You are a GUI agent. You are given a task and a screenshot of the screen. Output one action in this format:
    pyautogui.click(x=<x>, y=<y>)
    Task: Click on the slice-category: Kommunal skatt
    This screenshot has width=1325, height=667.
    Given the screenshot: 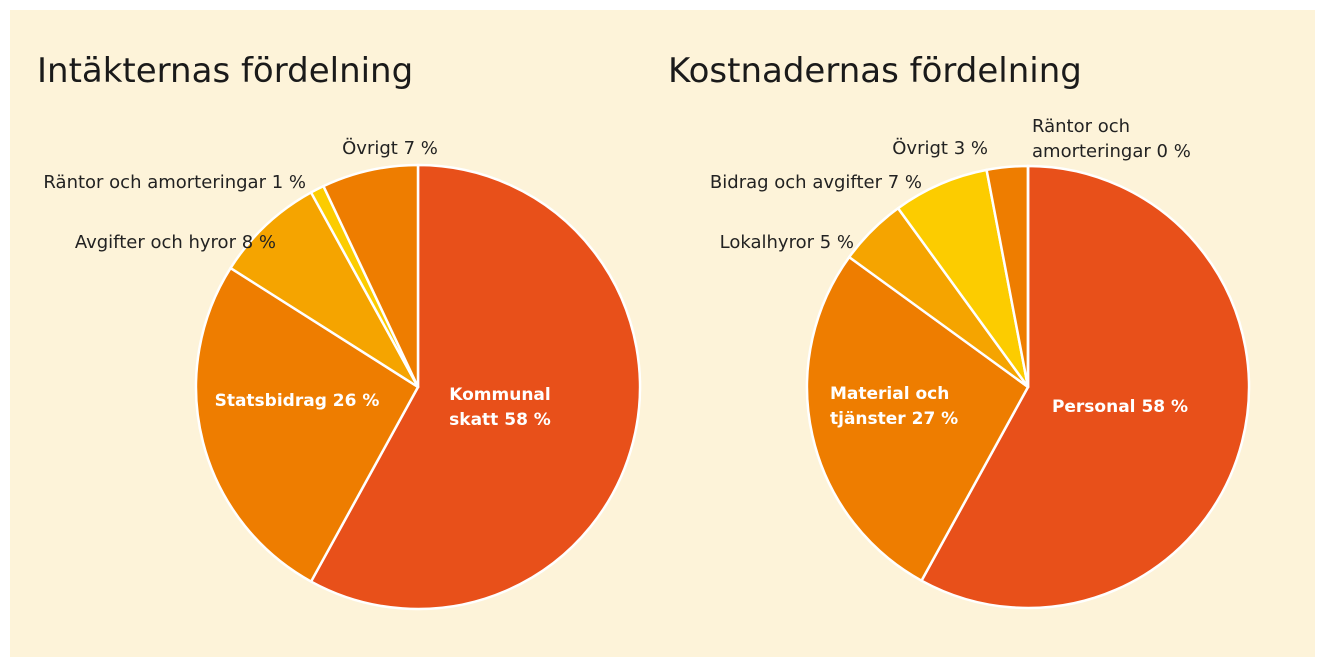 What is the action you would take?
    pyautogui.click(x=500, y=407)
    